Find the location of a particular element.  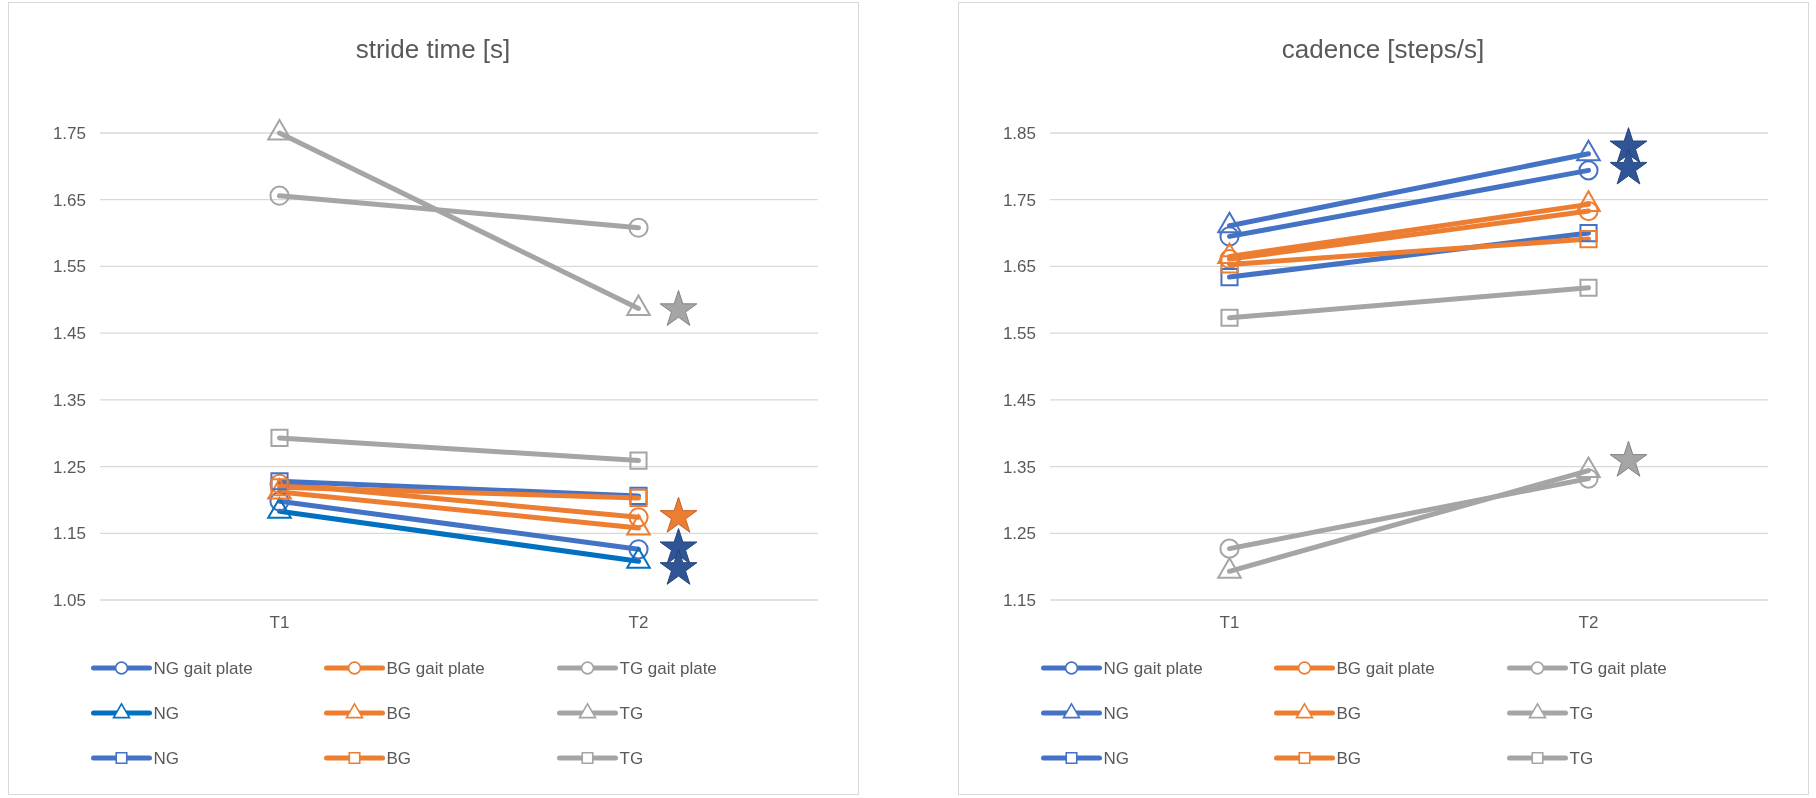

y-tick-label: 1.05 is located at coordinates (69, 600).